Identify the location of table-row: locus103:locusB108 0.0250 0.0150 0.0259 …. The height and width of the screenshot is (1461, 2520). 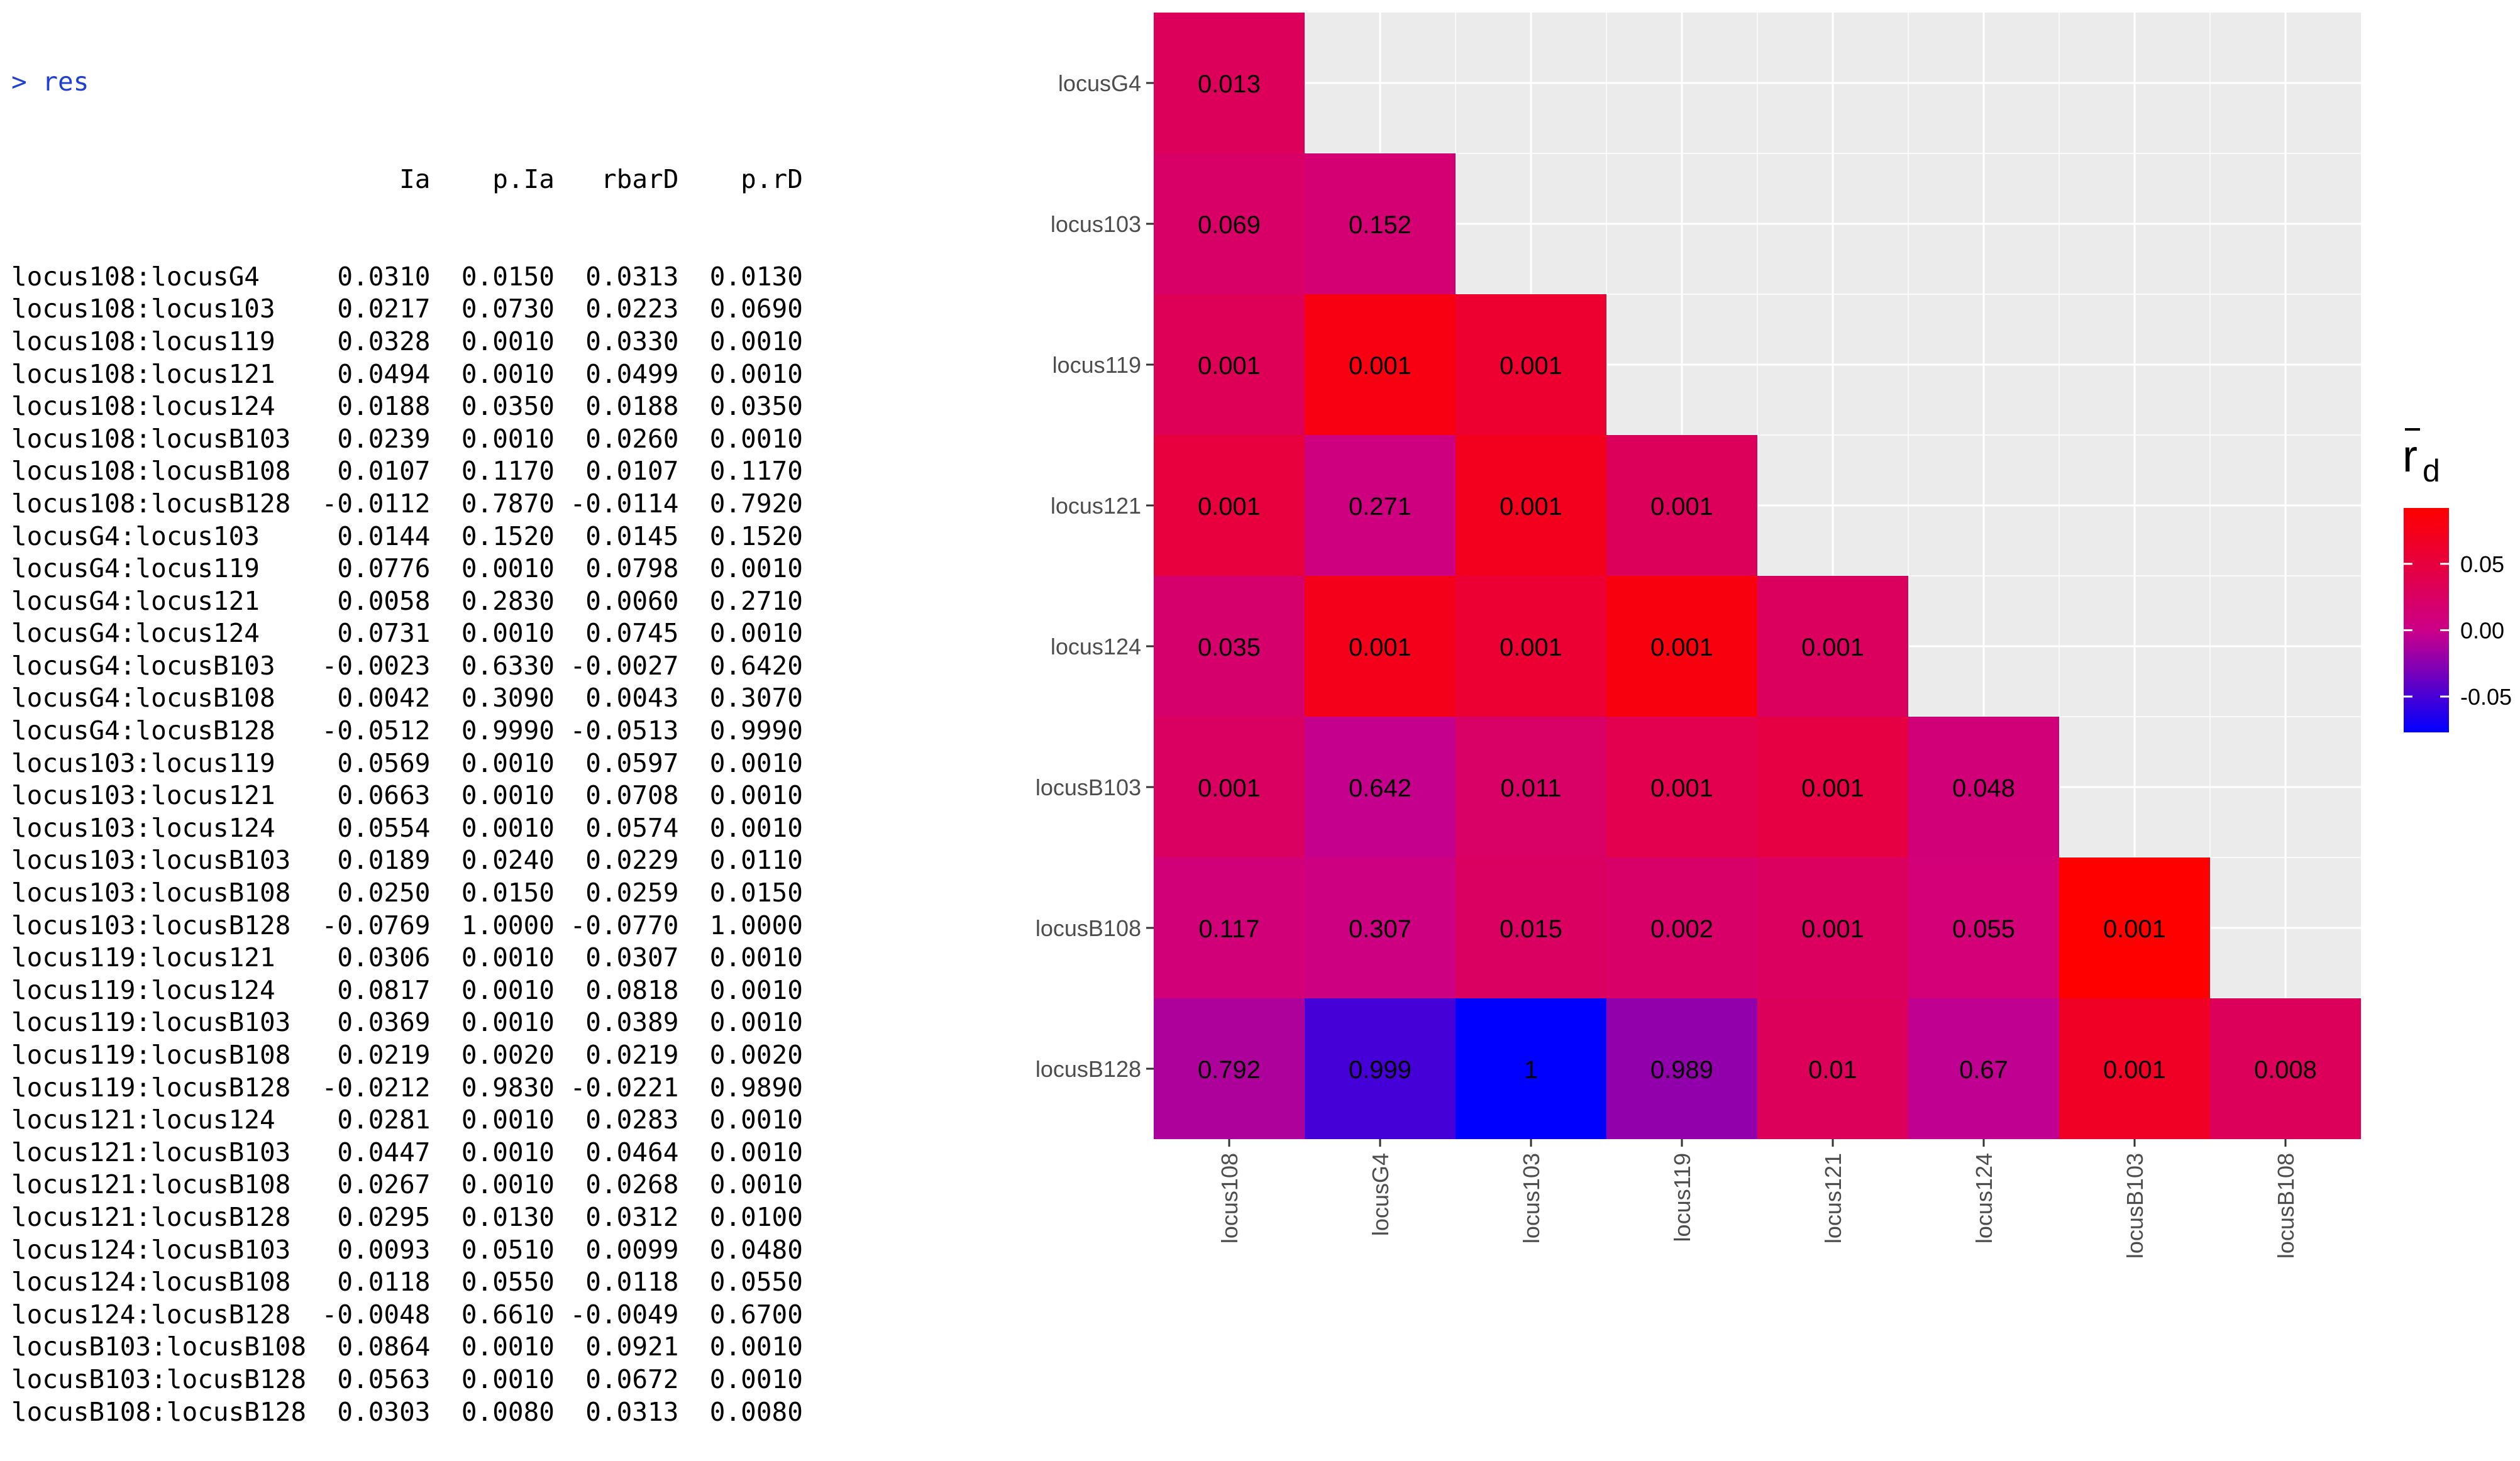
(407, 893).